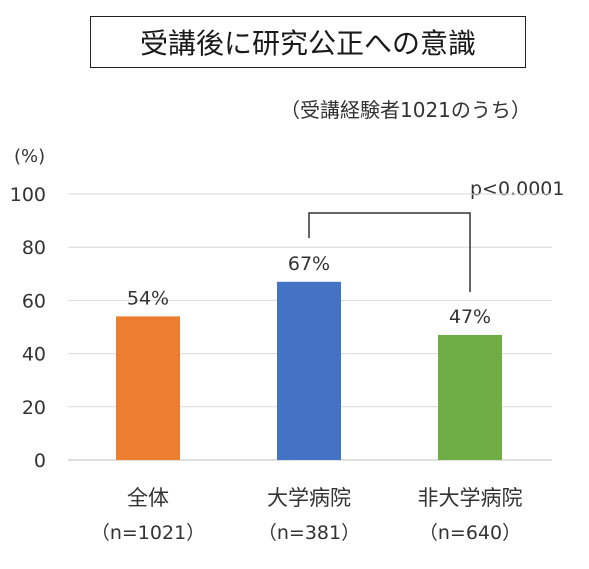 The image size is (589, 569). What do you see at coordinates (148, 298) in the screenshot?
I see `bar-value-label: 54%` at bounding box center [148, 298].